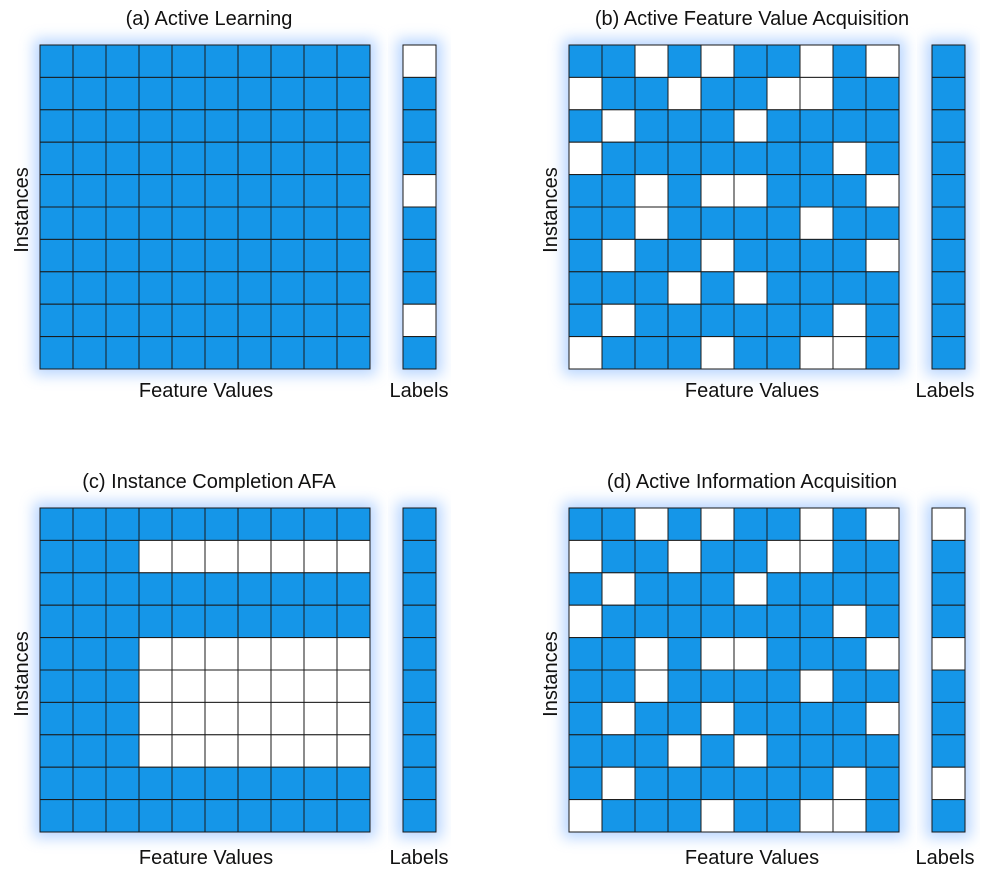  Describe the element at coordinates (948, 670) in the screenshot. I see `label-column` at that location.